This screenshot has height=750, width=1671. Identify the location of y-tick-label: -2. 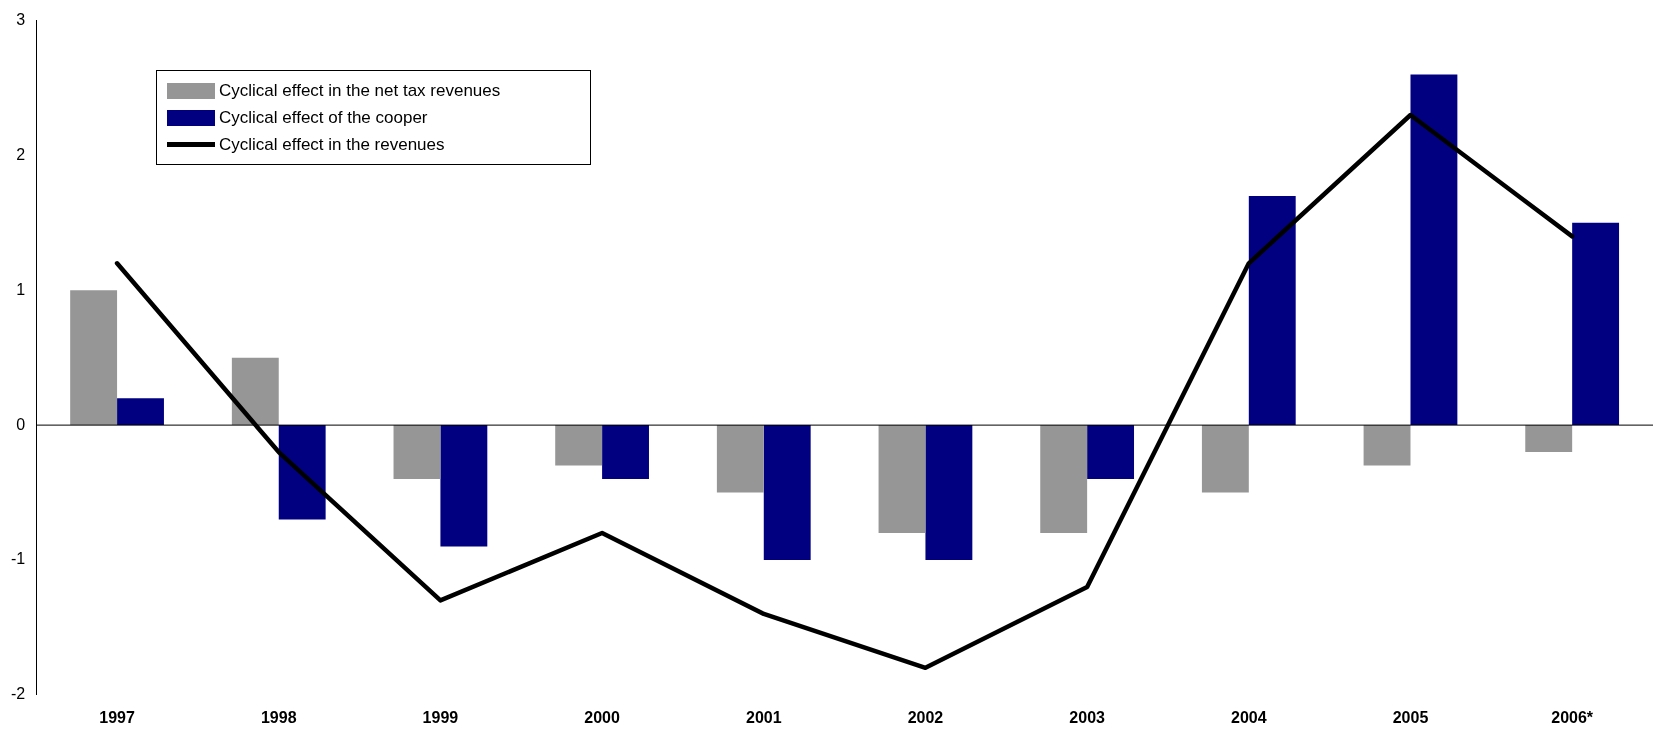
(18, 694).